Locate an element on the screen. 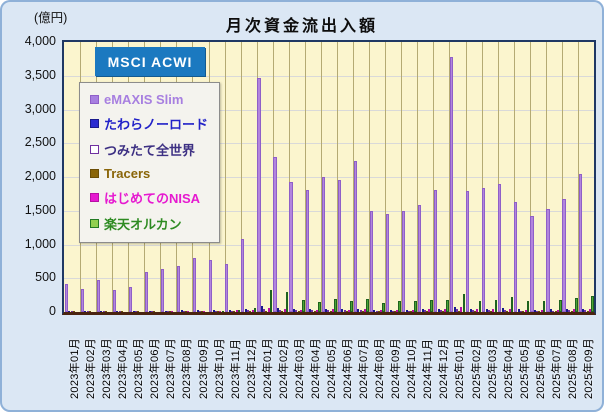  x-tick-label: 2024年11月 is located at coordinates (428, 368).